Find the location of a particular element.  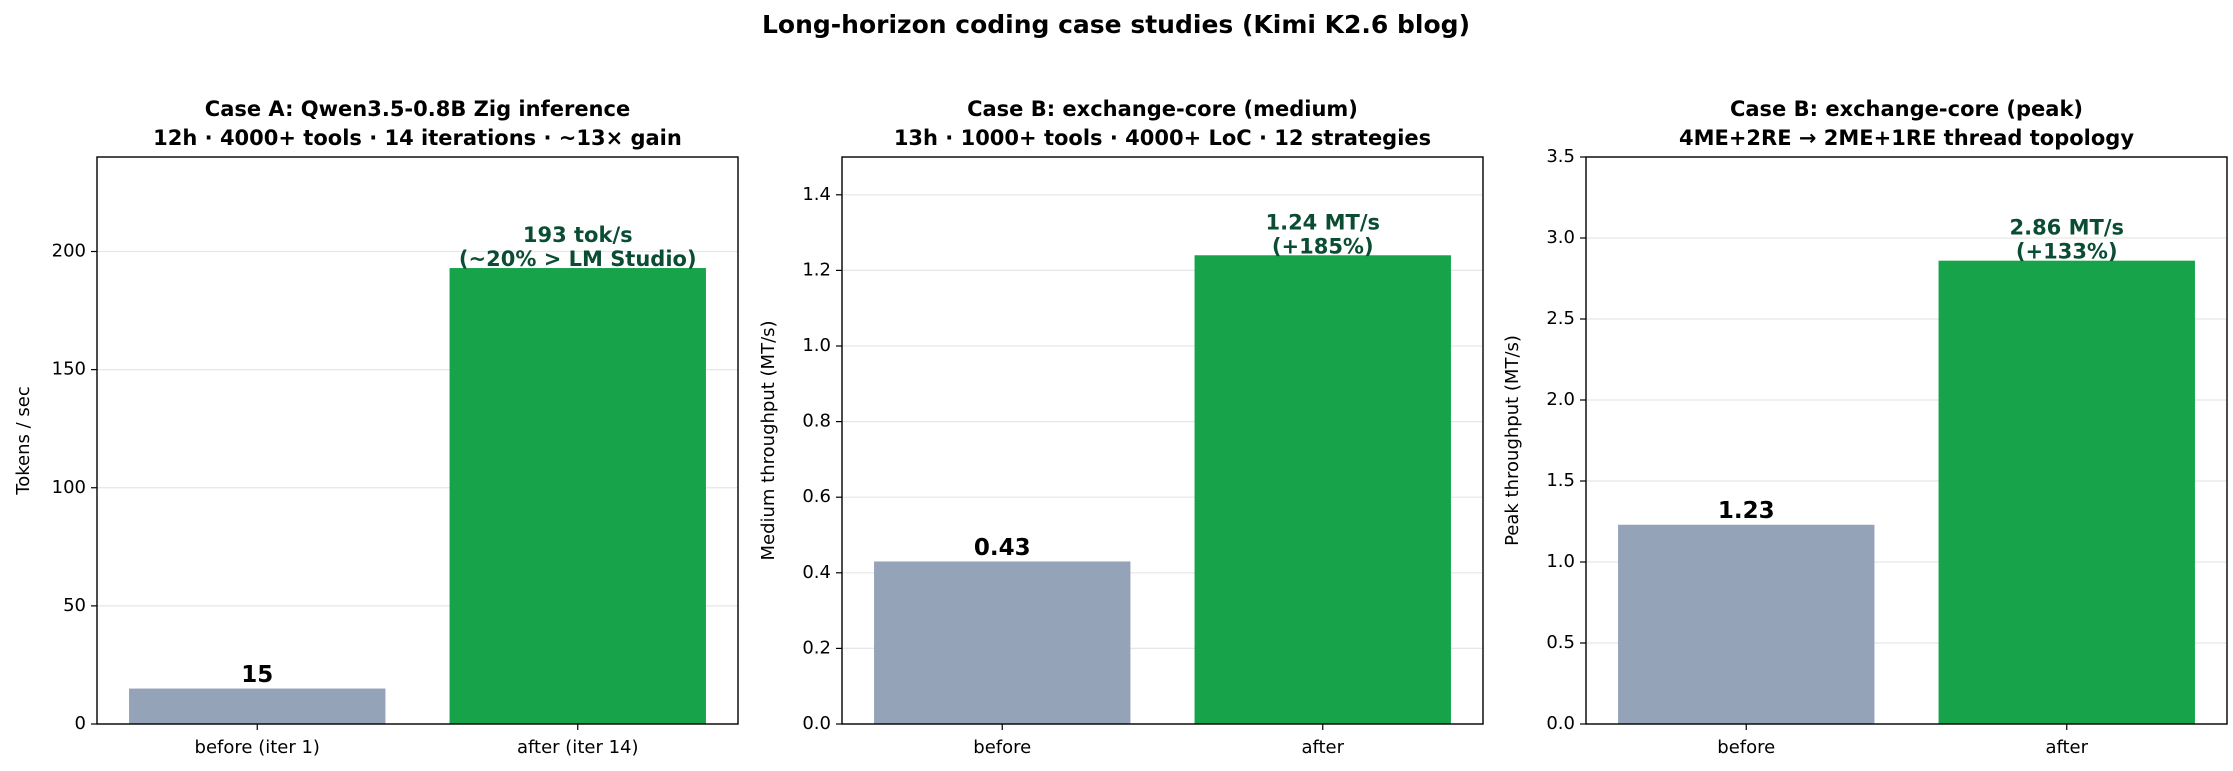

y-tick-label: 100 is located at coordinates (69, 487).